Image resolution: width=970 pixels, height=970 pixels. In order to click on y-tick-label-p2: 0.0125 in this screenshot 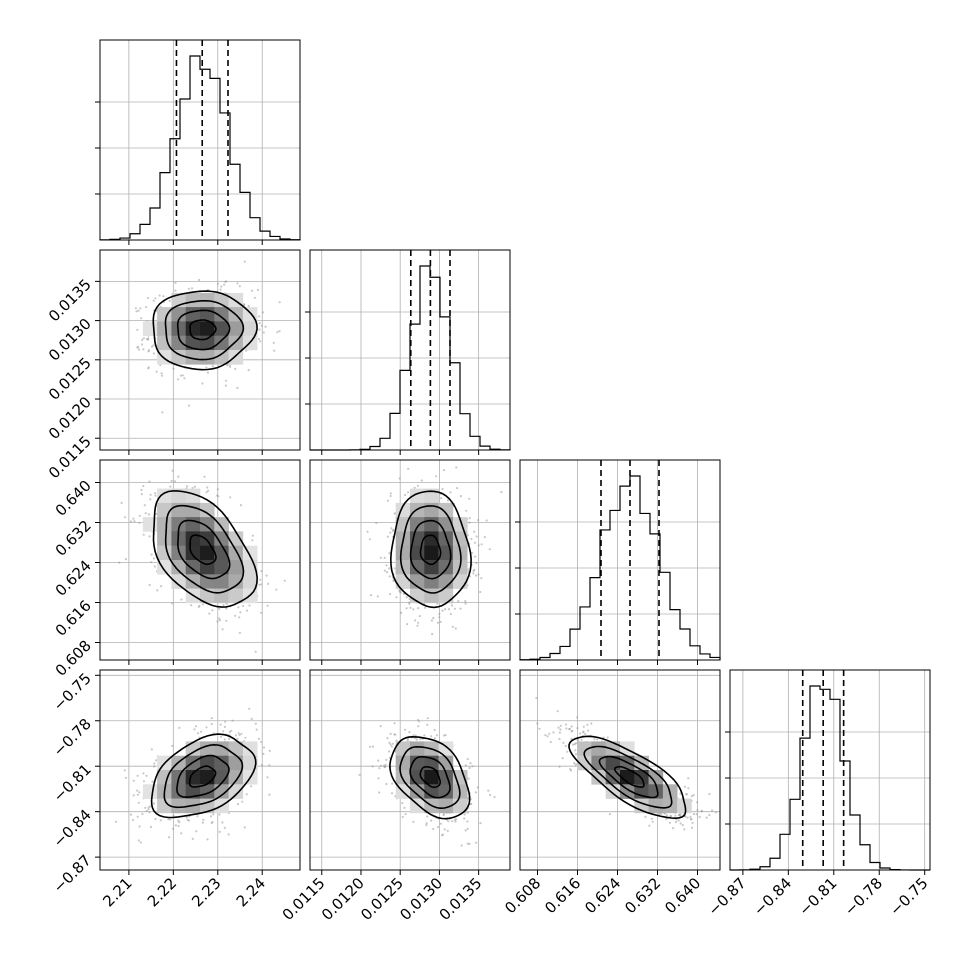, I will do `click(70, 379)`.